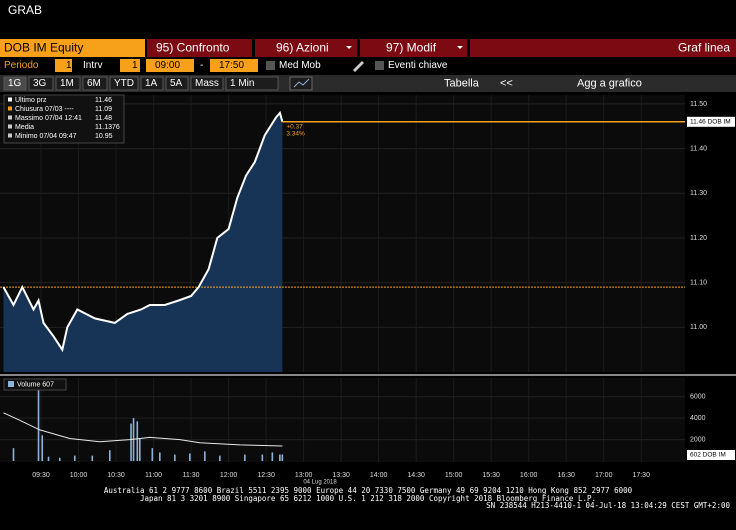 Image resolution: width=736 pixels, height=530 pixels. What do you see at coordinates (92, 65) in the screenshot?
I see `interval-label: Intrv` at bounding box center [92, 65].